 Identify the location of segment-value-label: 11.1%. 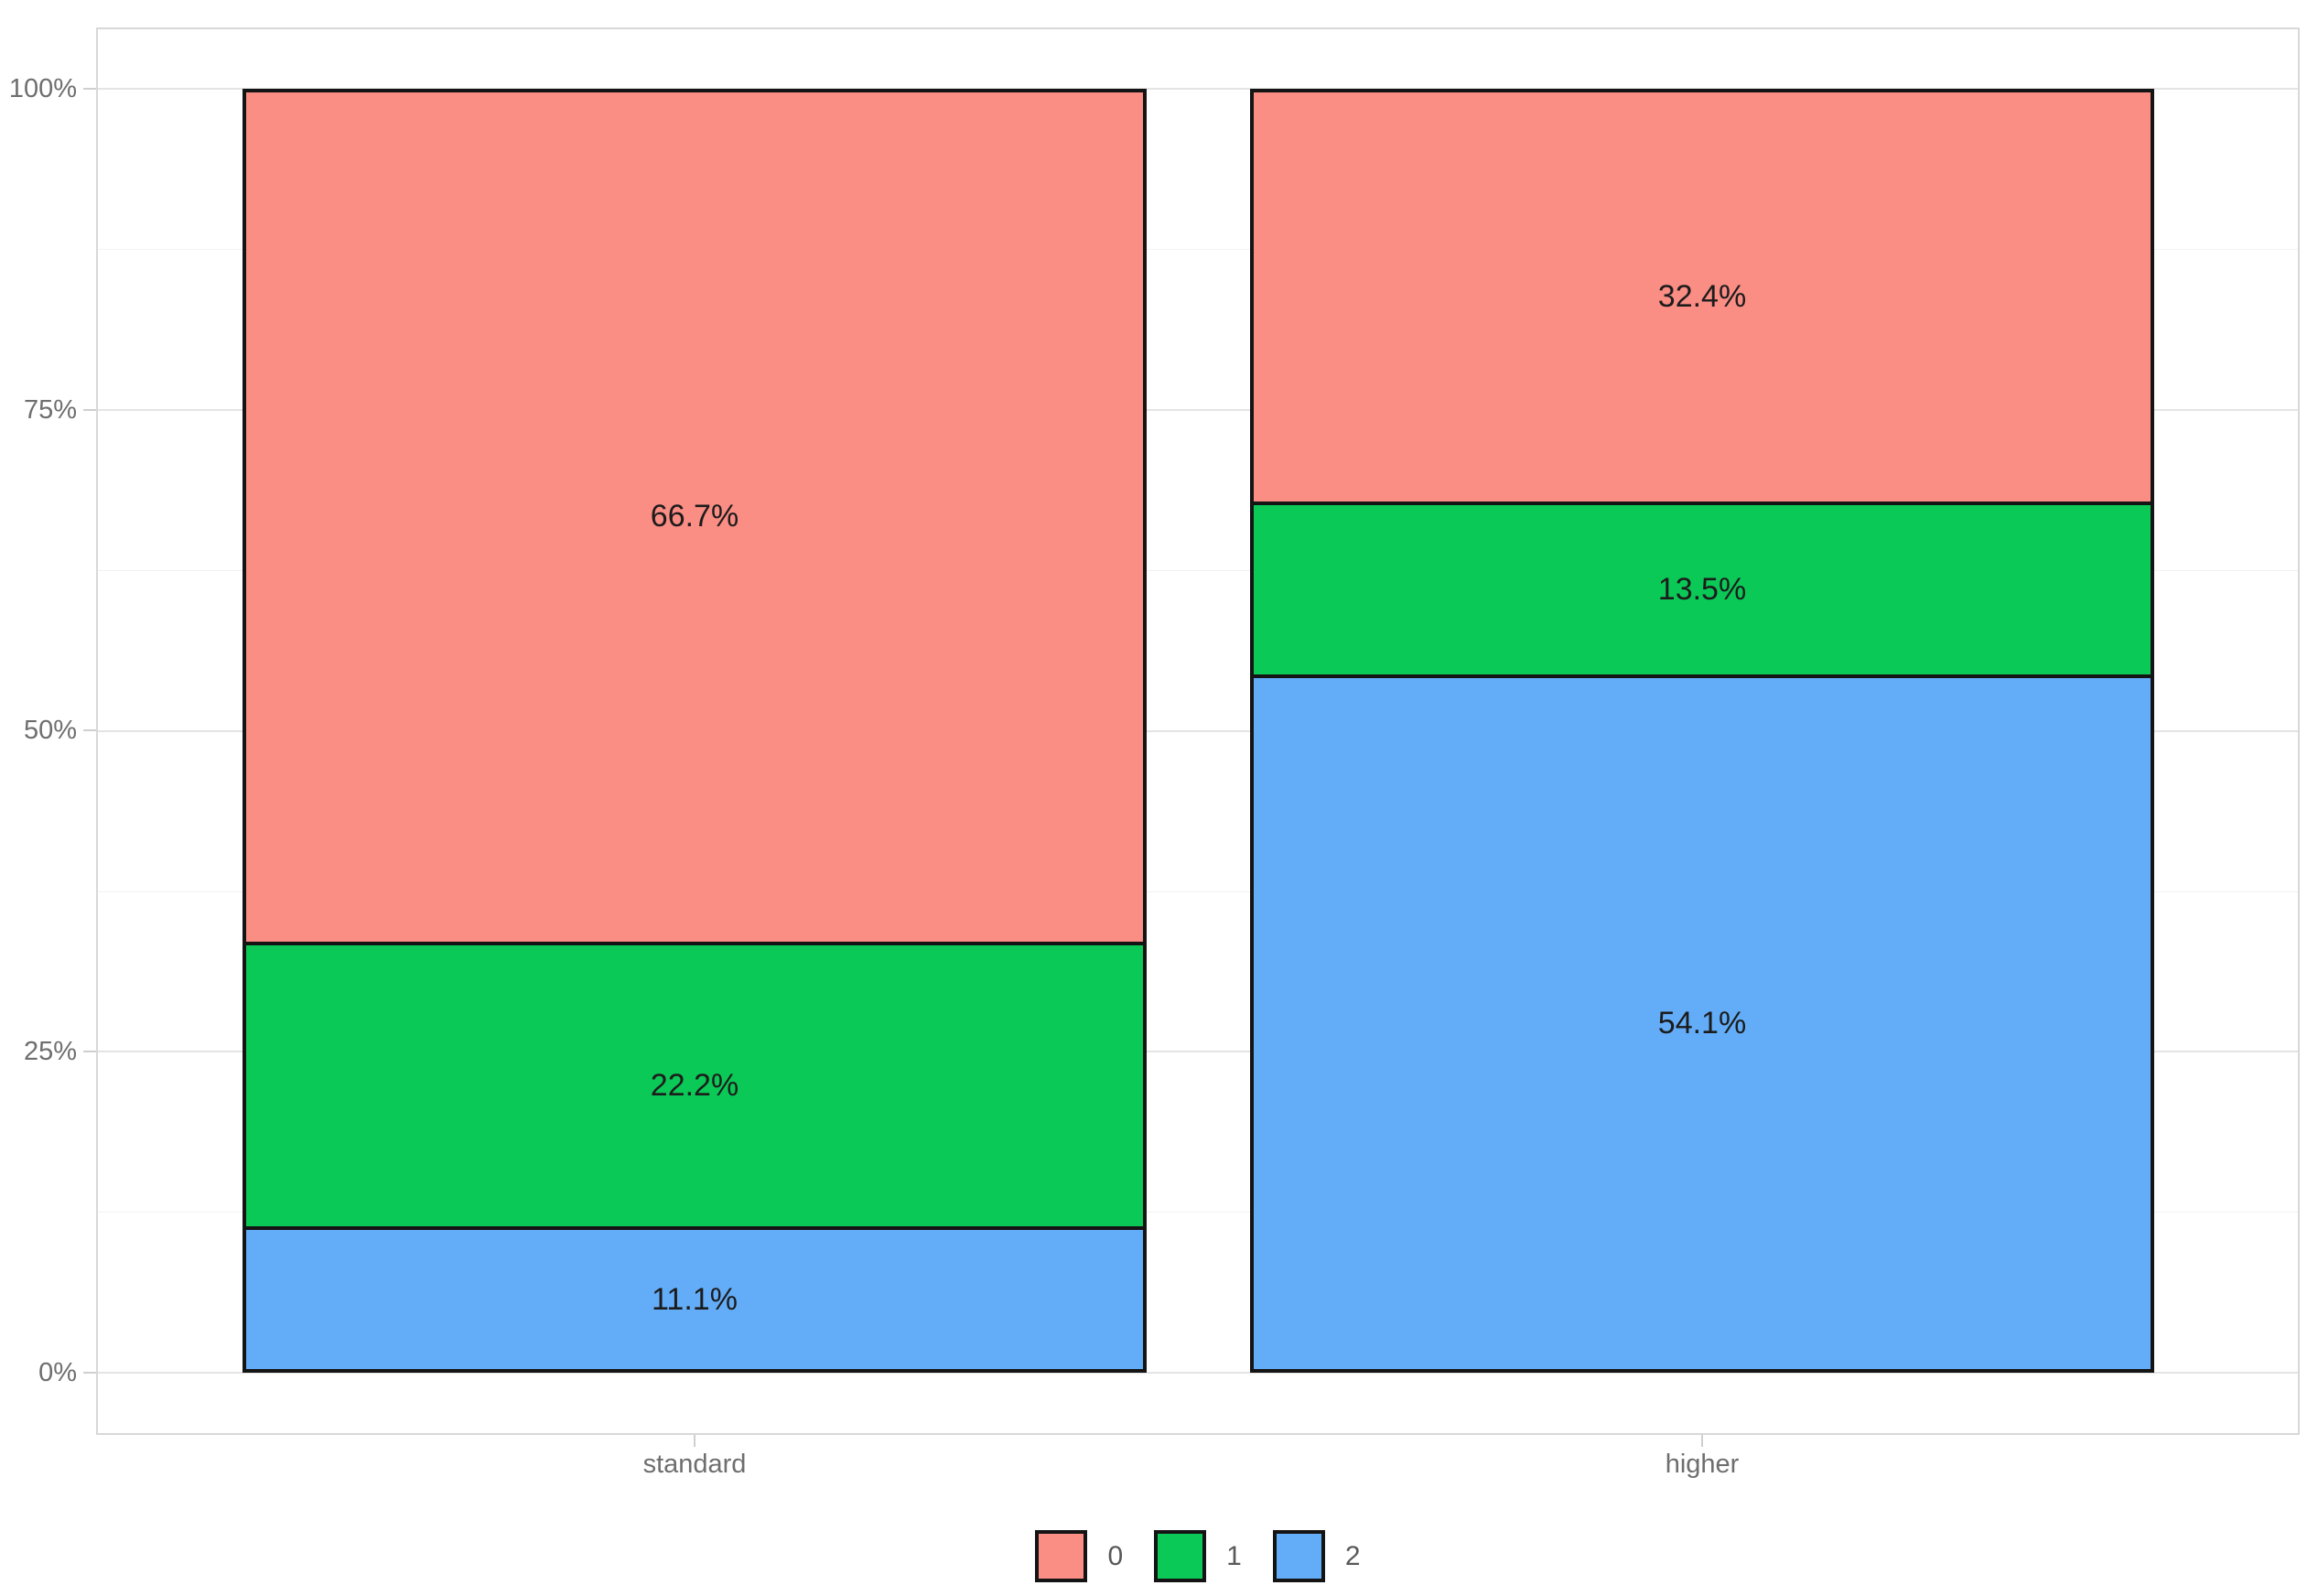
(695, 1299).